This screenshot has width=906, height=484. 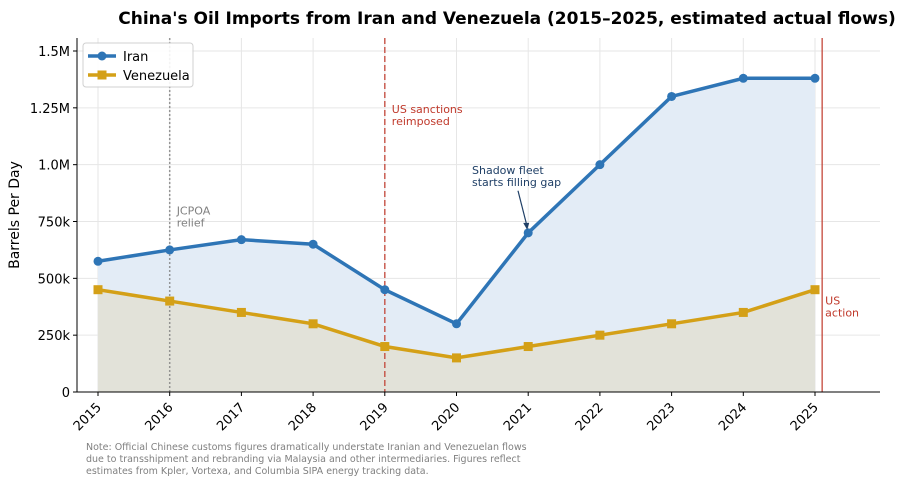 I want to click on x-tick-label: 2017, so click(x=231, y=417).